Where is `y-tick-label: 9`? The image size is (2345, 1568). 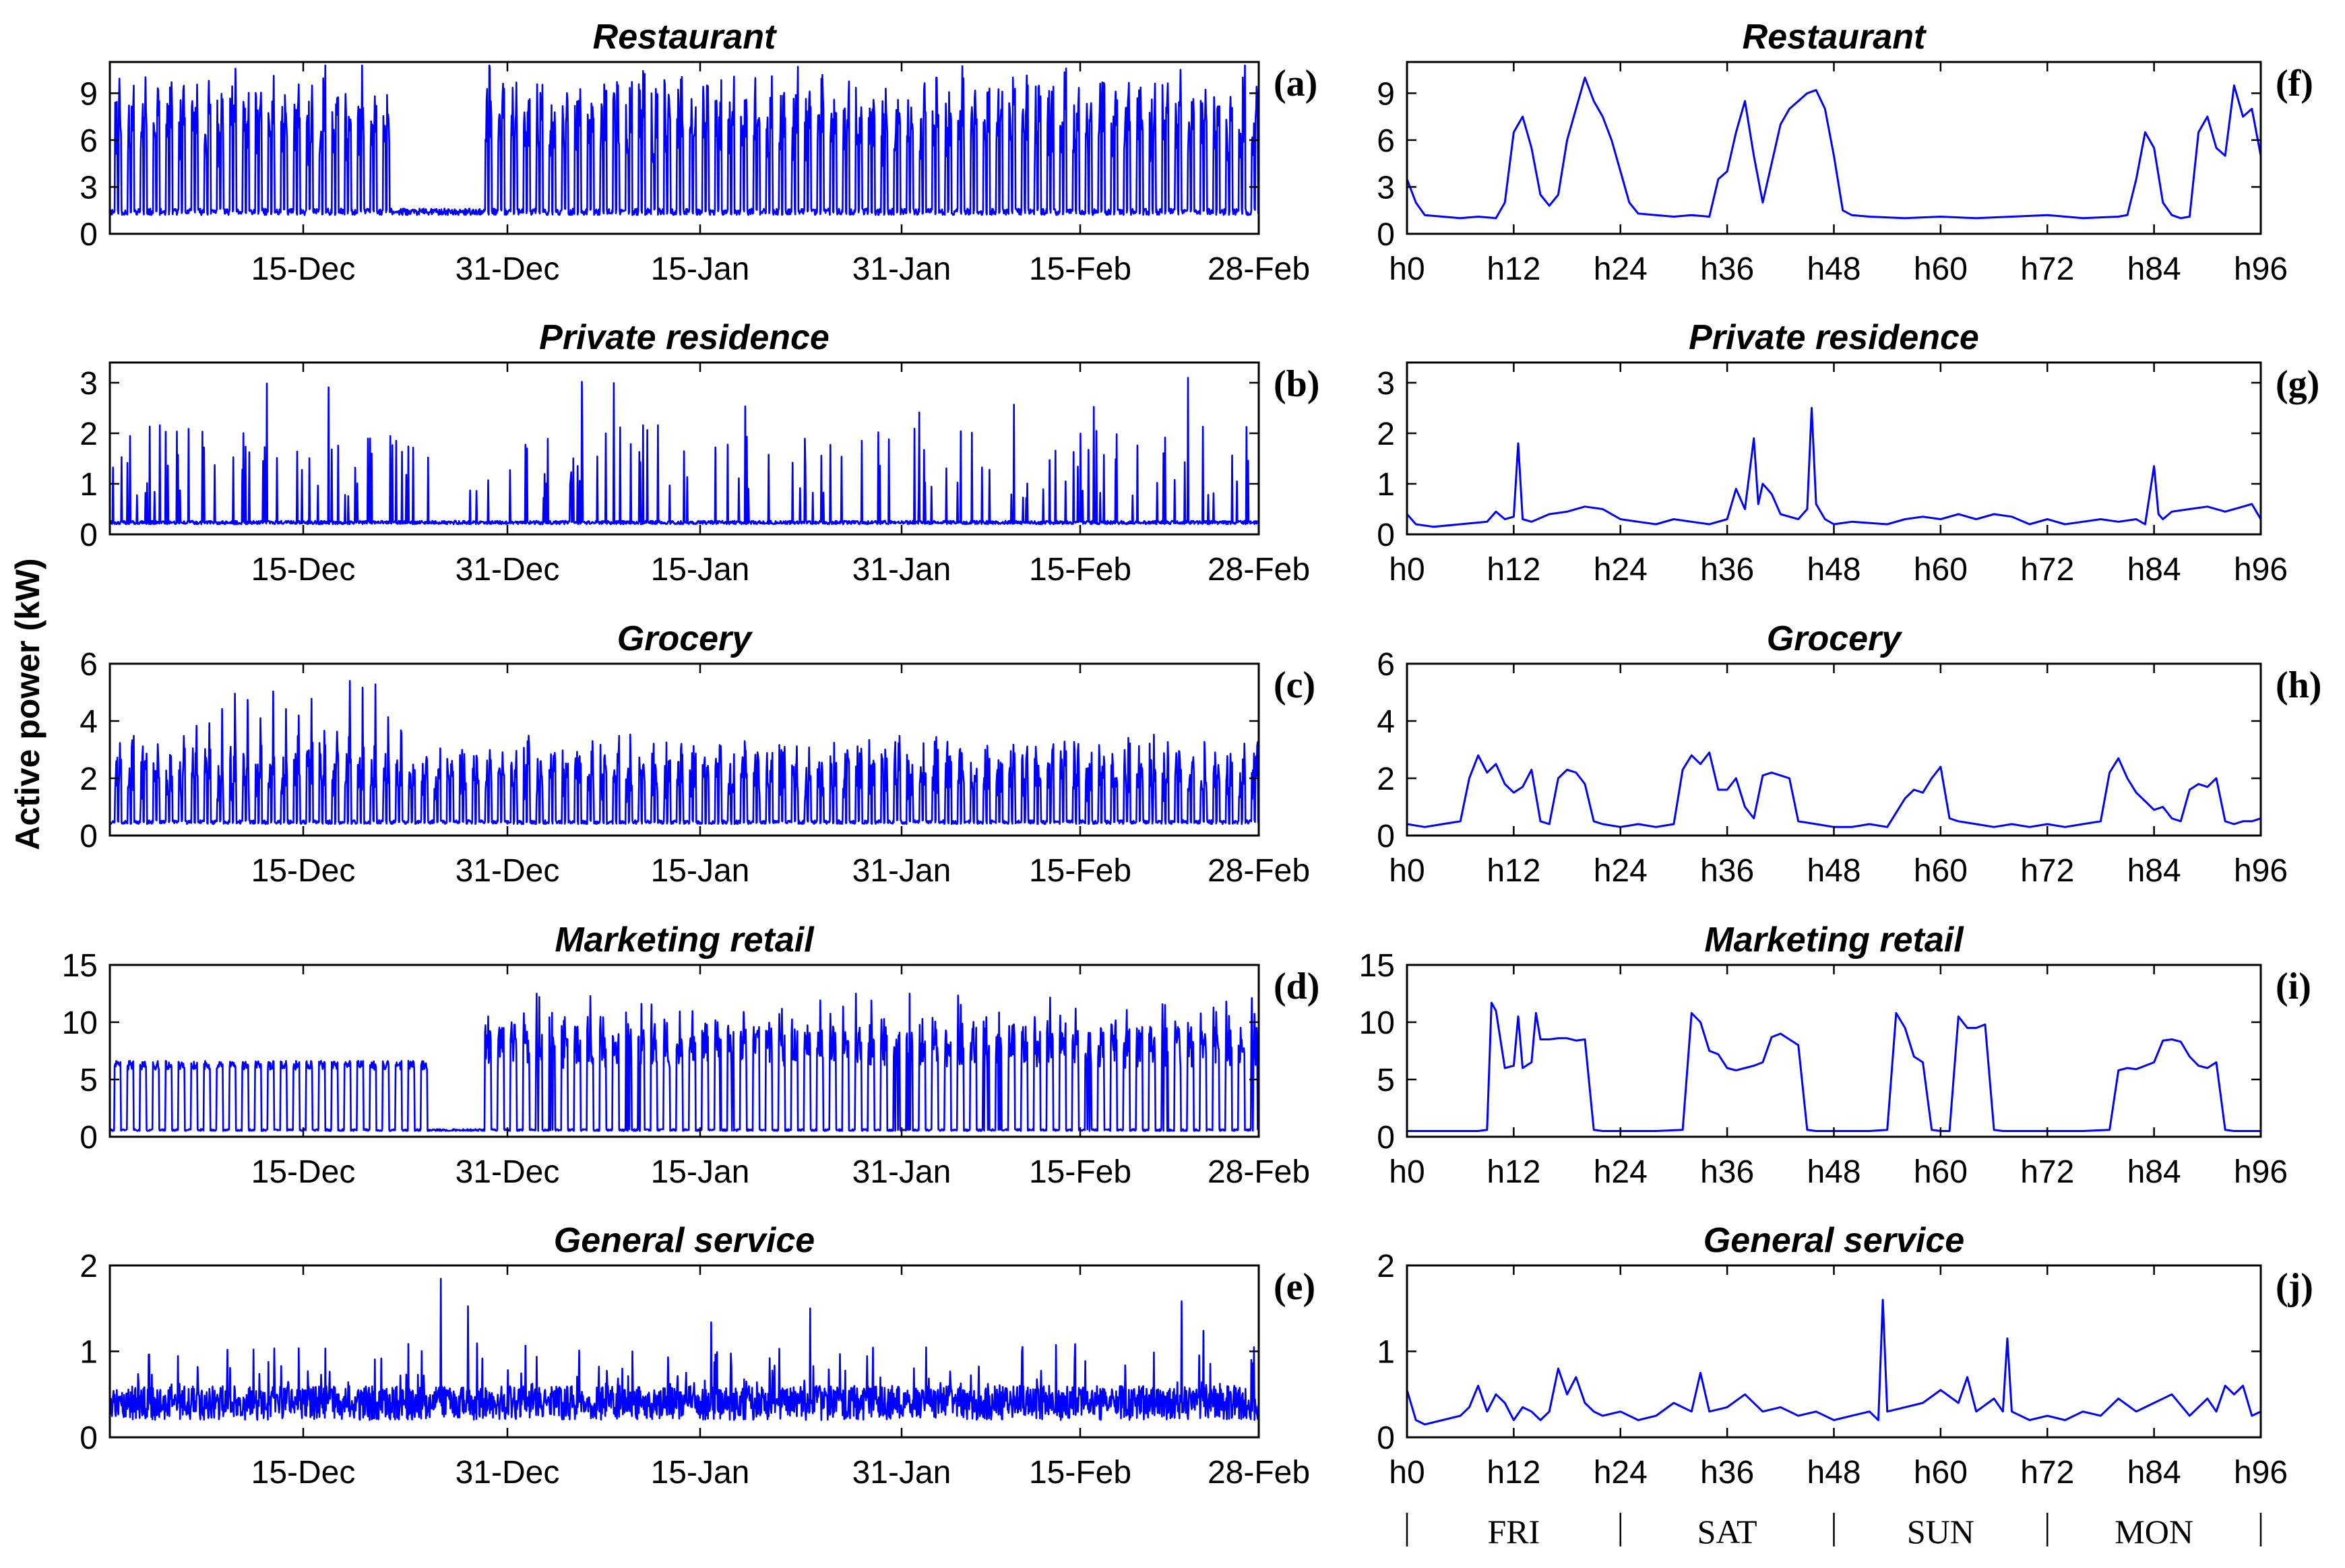
y-tick-label: 9 is located at coordinates (89, 94).